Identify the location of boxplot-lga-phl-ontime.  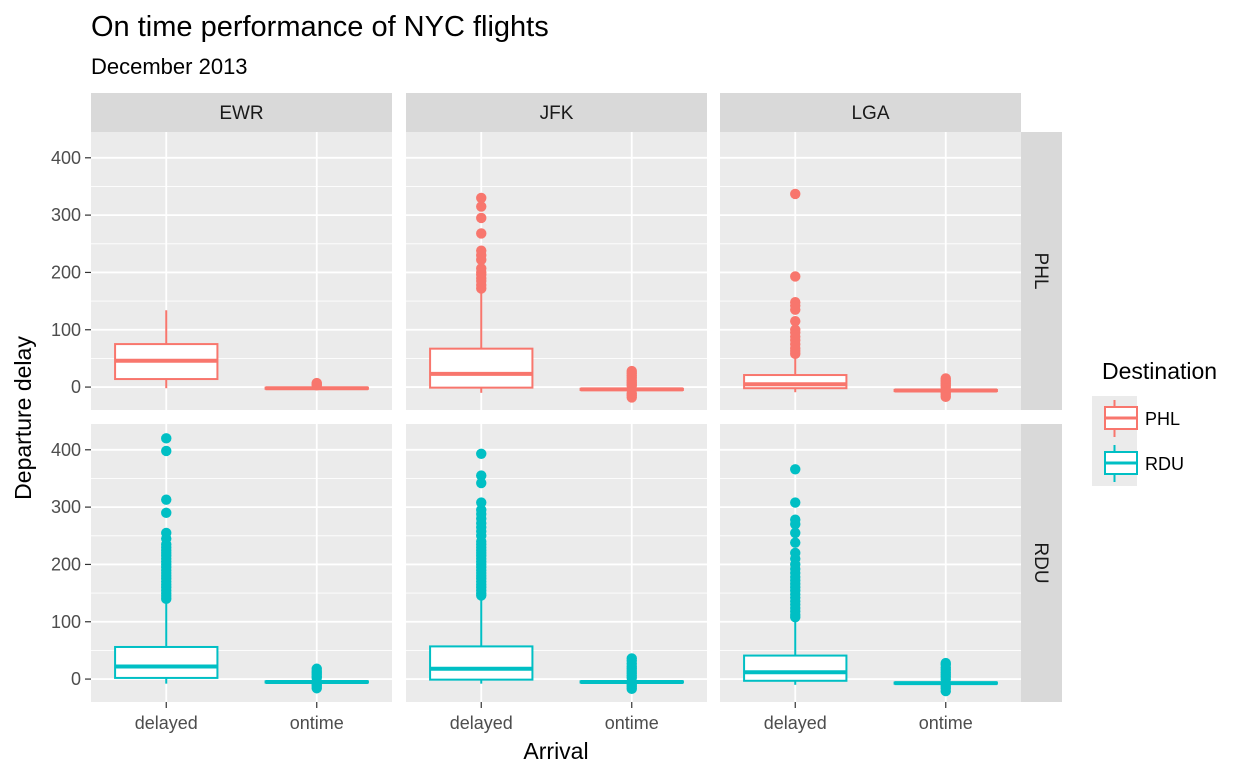
(945, 388).